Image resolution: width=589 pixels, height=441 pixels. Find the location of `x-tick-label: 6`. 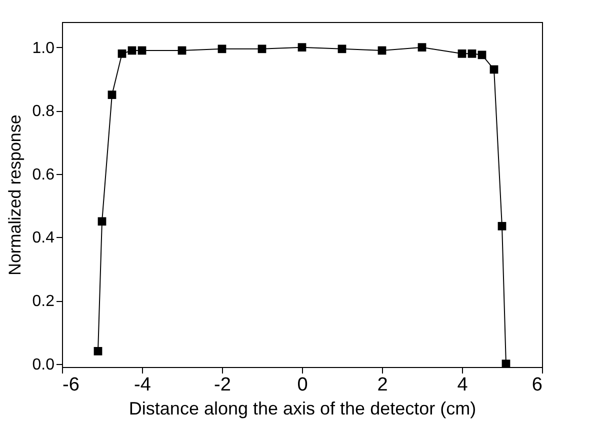

x-tick-label: 6 is located at coordinates (537, 385).